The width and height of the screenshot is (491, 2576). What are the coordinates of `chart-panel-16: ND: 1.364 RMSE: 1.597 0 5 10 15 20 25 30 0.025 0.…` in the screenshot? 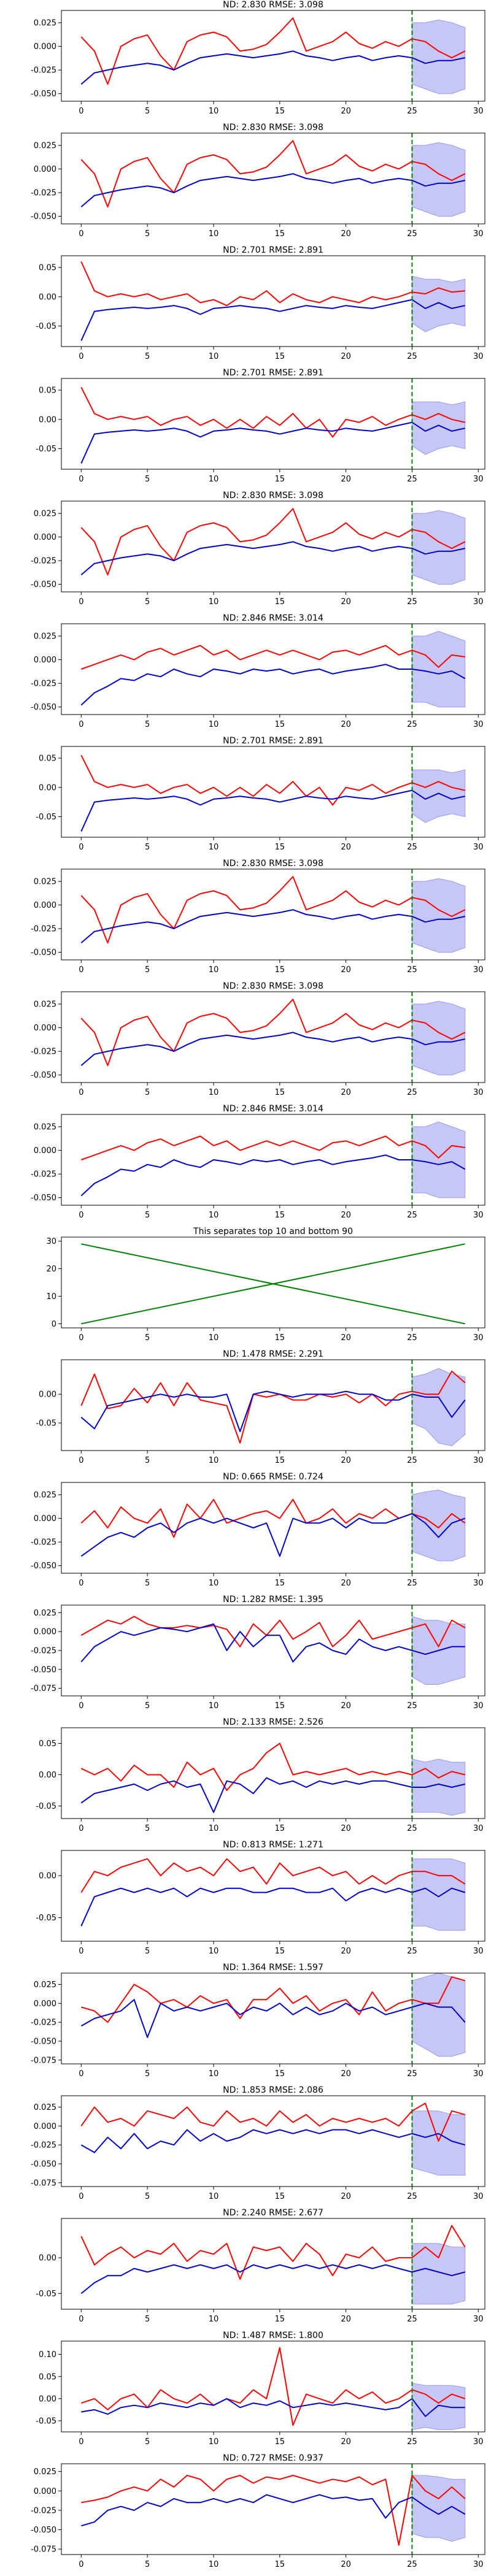 It's located at (258, 2021).